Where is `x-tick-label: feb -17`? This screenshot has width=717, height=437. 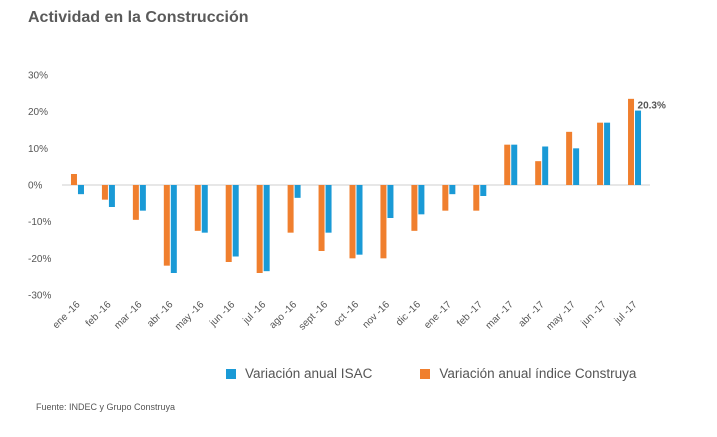
x-tick-label: feb -17 is located at coordinates (470, 314).